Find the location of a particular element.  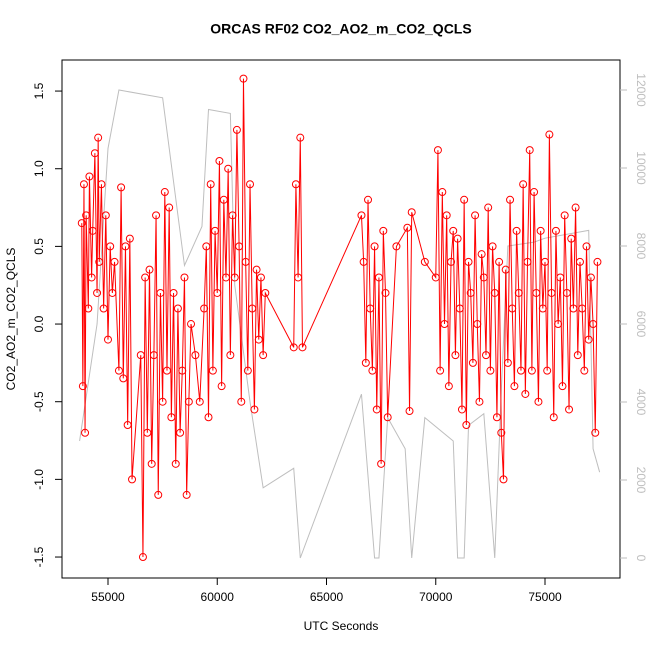

y-tick-label: 0.0 is located at coordinates (39, 323).